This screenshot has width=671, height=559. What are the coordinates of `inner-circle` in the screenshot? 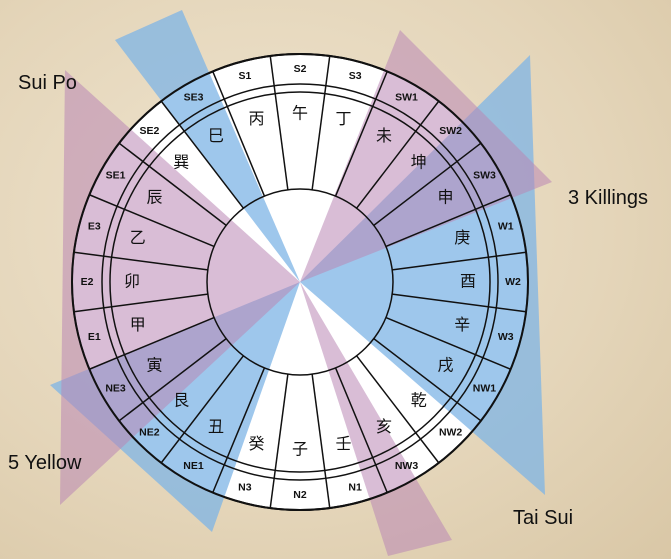 It's located at (300, 282).